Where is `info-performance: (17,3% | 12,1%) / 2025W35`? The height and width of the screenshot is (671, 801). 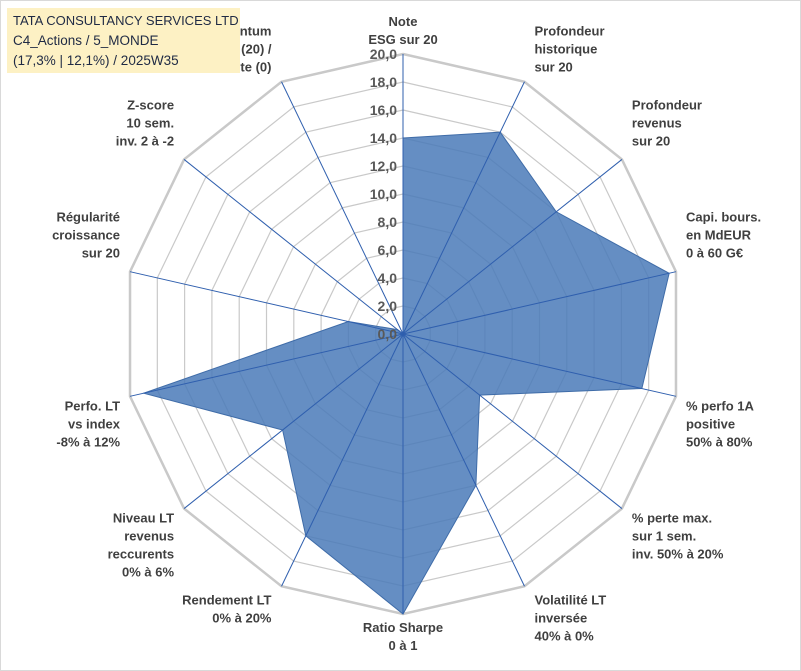 info-performance: (17,3% | 12,1%) / 2025W35 is located at coordinates (96, 60).